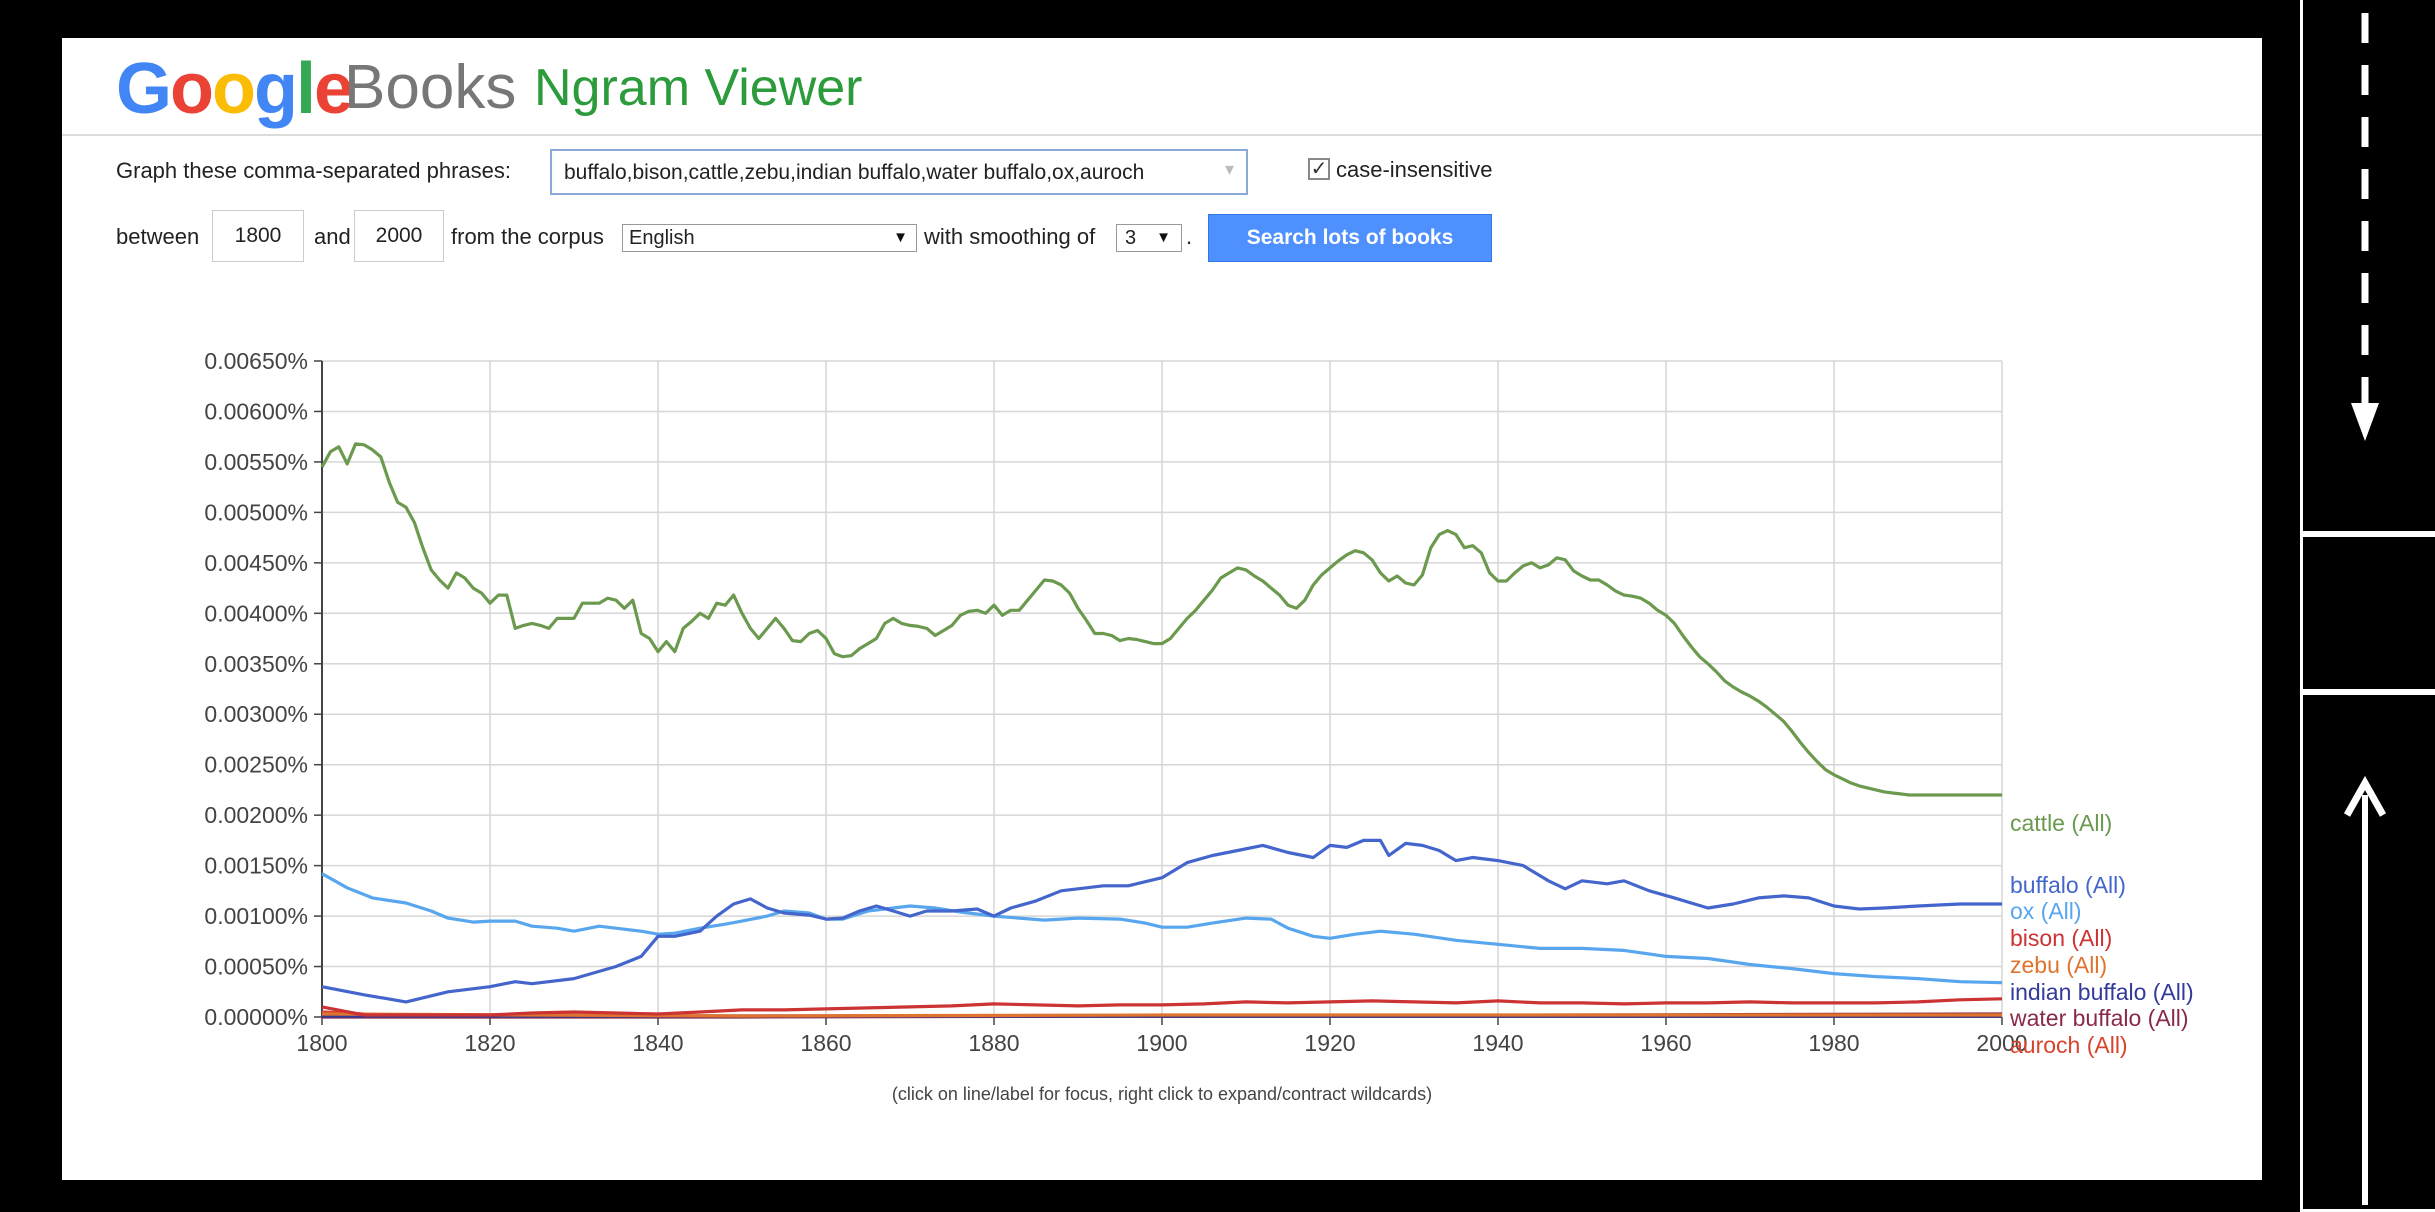 The image size is (2435, 1212). Describe the element at coordinates (527, 236) in the screenshot. I see `corpus-label: from the corpus` at that location.